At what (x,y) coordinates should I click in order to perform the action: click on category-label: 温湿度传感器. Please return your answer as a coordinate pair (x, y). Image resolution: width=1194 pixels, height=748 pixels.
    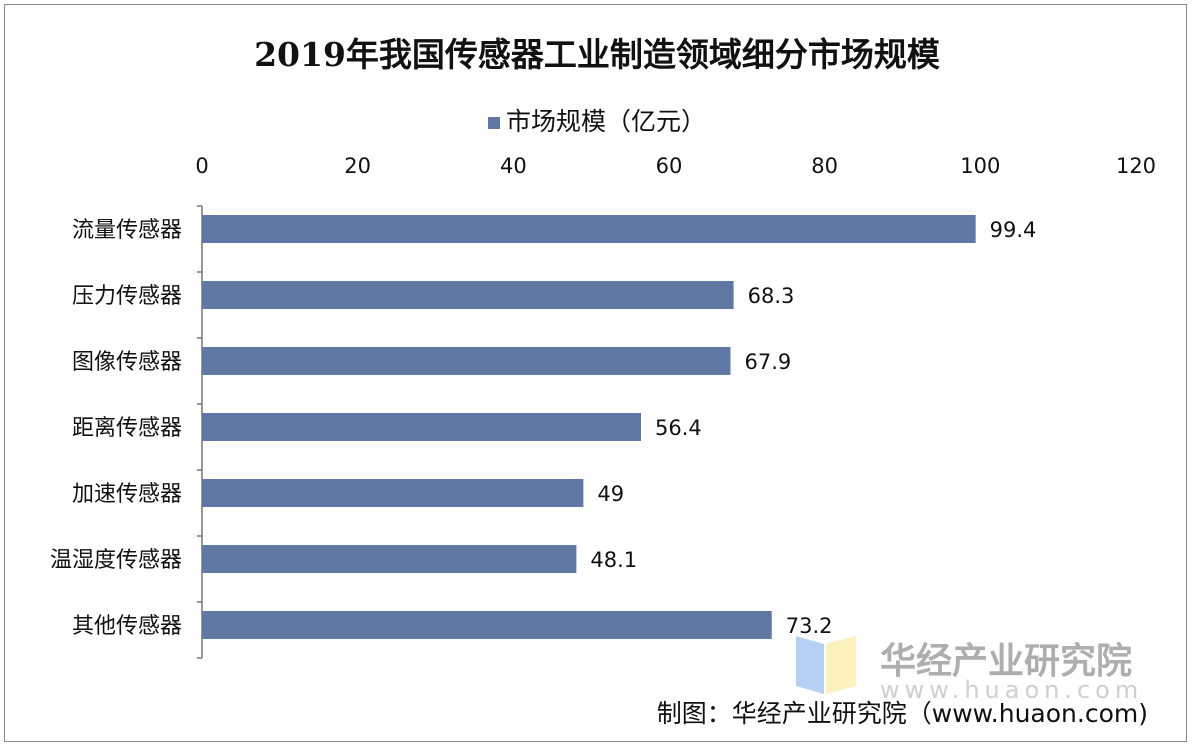
    Looking at the image, I should click on (116, 560).